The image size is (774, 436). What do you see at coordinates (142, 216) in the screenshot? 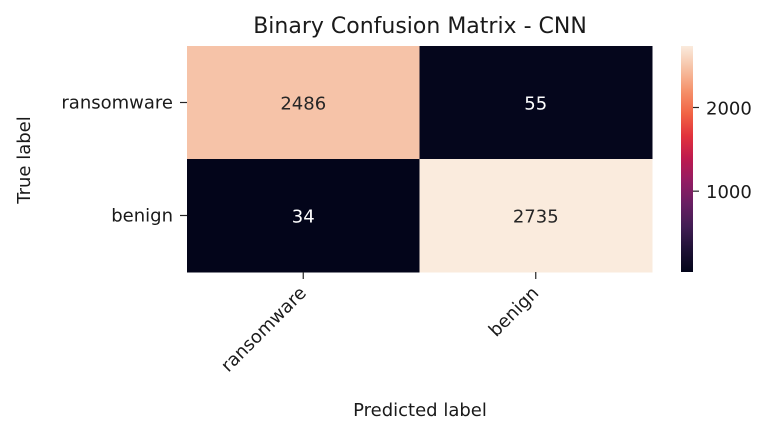
I see `y-tick-label: benign` at bounding box center [142, 216].